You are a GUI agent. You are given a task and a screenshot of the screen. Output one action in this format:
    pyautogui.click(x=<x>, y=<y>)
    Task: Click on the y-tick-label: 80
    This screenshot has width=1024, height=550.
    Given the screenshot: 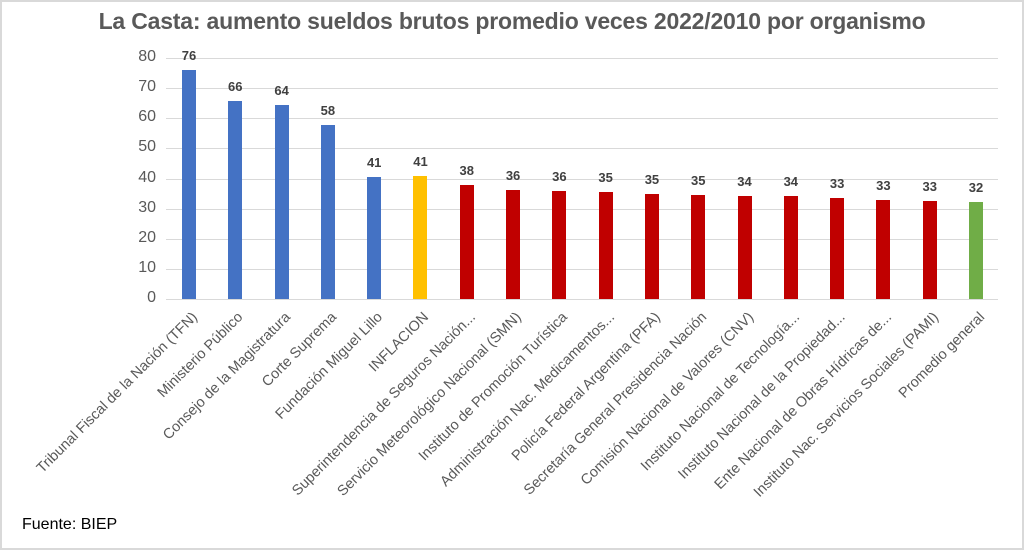 What is the action you would take?
    pyautogui.click(x=147, y=56)
    